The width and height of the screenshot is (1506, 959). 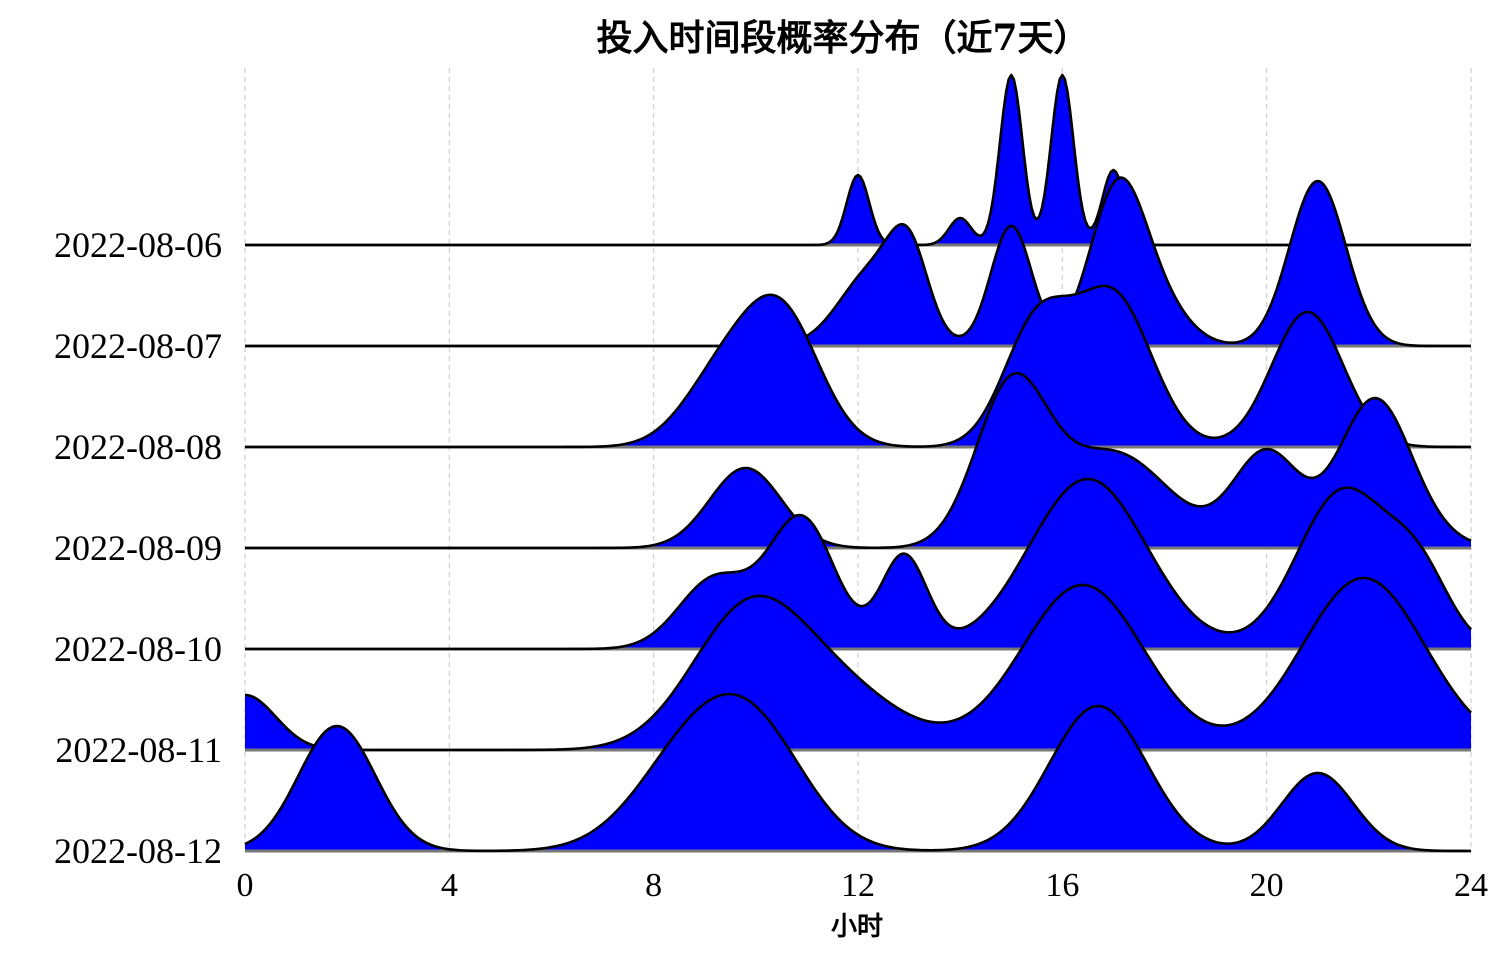 I want to click on x-axis-label: 小时, so click(x=857, y=927).